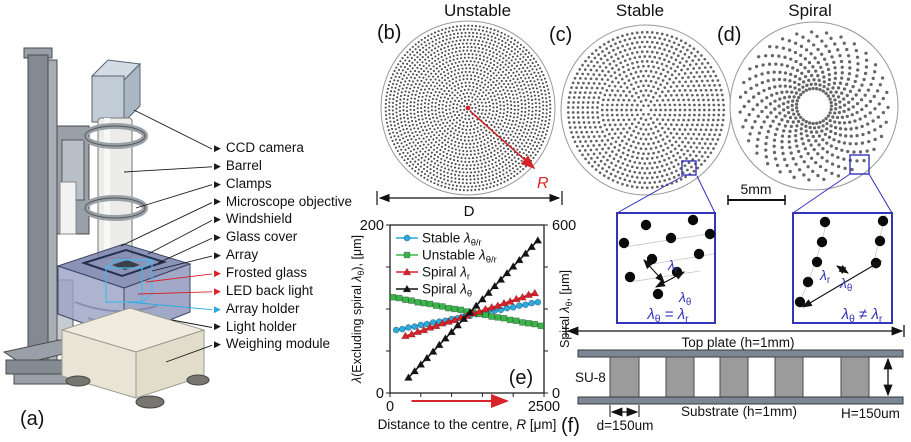 This screenshot has height=442, width=911. Describe the element at coordinates (73, 233) in the screenshot. I see `clamps-arm` at that location.